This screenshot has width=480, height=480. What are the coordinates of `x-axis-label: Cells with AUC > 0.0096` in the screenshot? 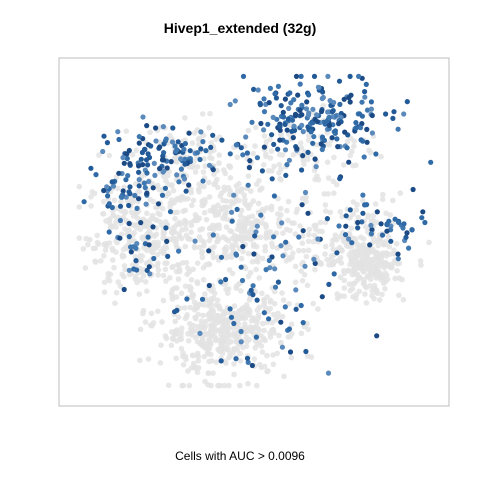 It's located at (240, 456).